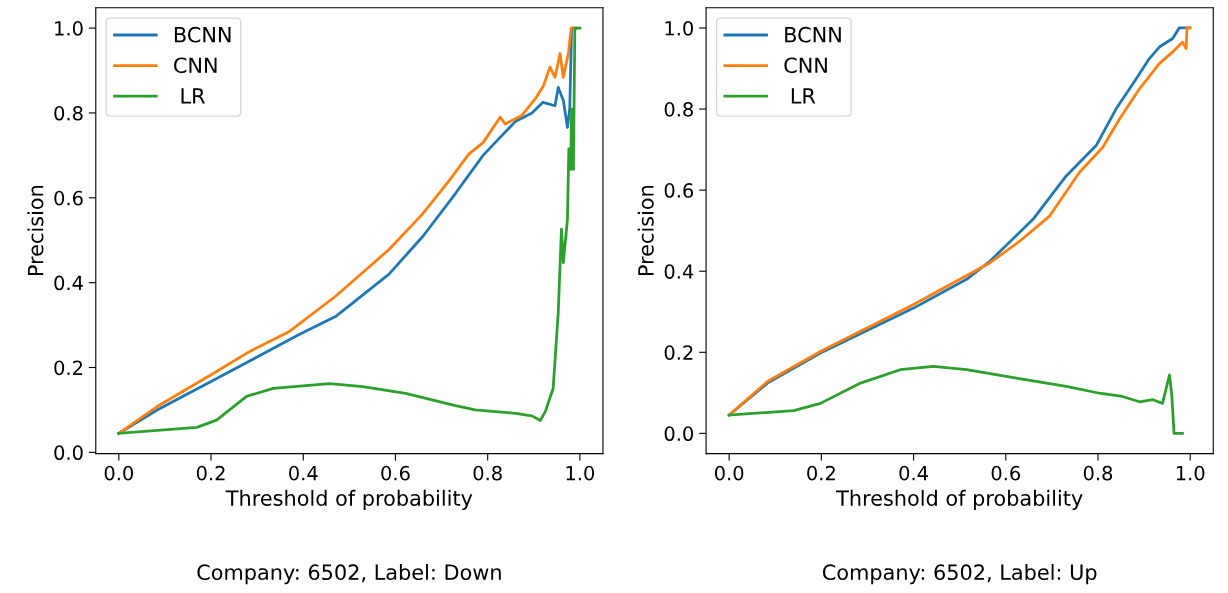 The height and width of the screenshot is (593, 1228). What do you see at coordinates (349, 574) in the screenshot?
I see `text: Company: 6502, Label: Down` at bounding box center [349, 574].